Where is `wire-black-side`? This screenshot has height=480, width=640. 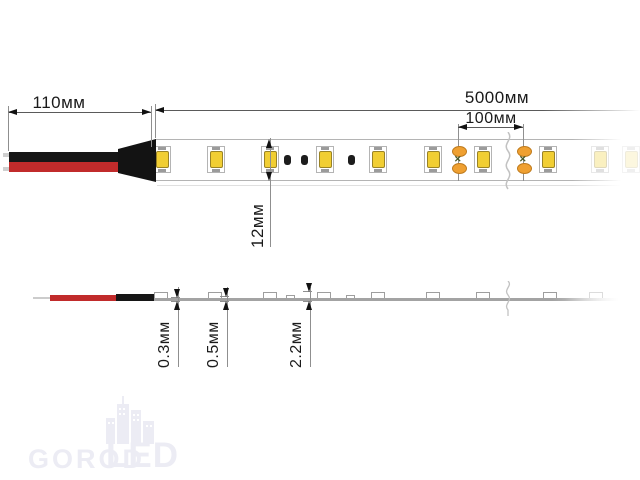 wire-black-side is located at coordinates (135, 297).